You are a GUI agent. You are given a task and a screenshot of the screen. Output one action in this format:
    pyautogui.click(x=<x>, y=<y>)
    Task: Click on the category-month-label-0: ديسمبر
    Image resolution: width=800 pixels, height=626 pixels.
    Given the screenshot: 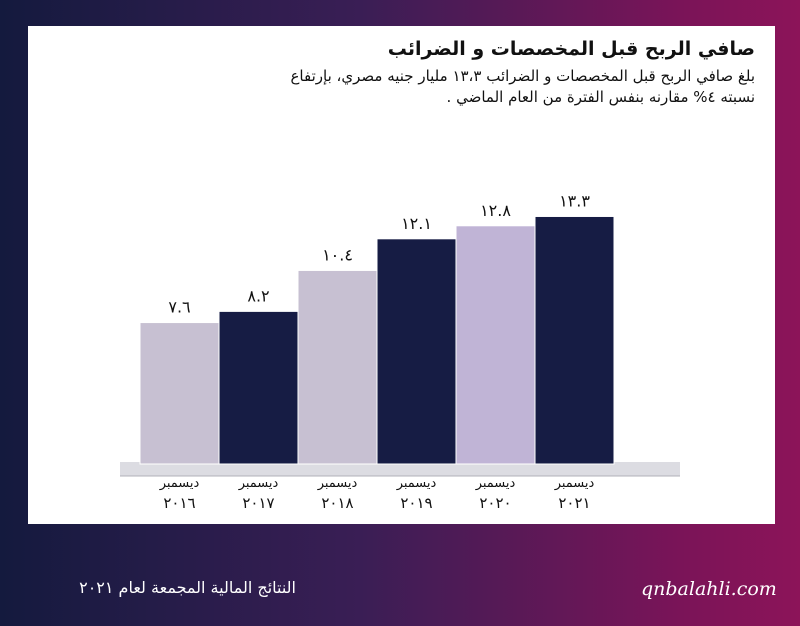 What is the action you would take?
    pyautogui.click(x=179, y=483)
    